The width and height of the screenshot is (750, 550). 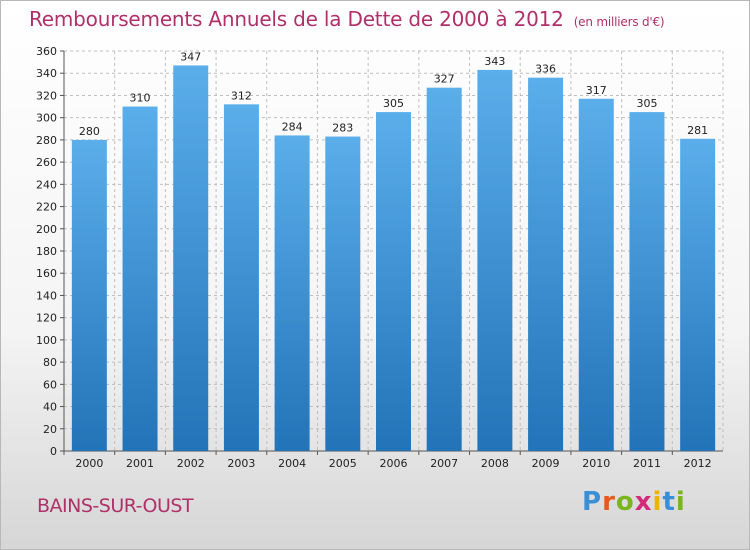 What do you see at coordinates (241, 95) in the screenshot?
I see `data-label-2003: 312` at bounding box center [241, 95].